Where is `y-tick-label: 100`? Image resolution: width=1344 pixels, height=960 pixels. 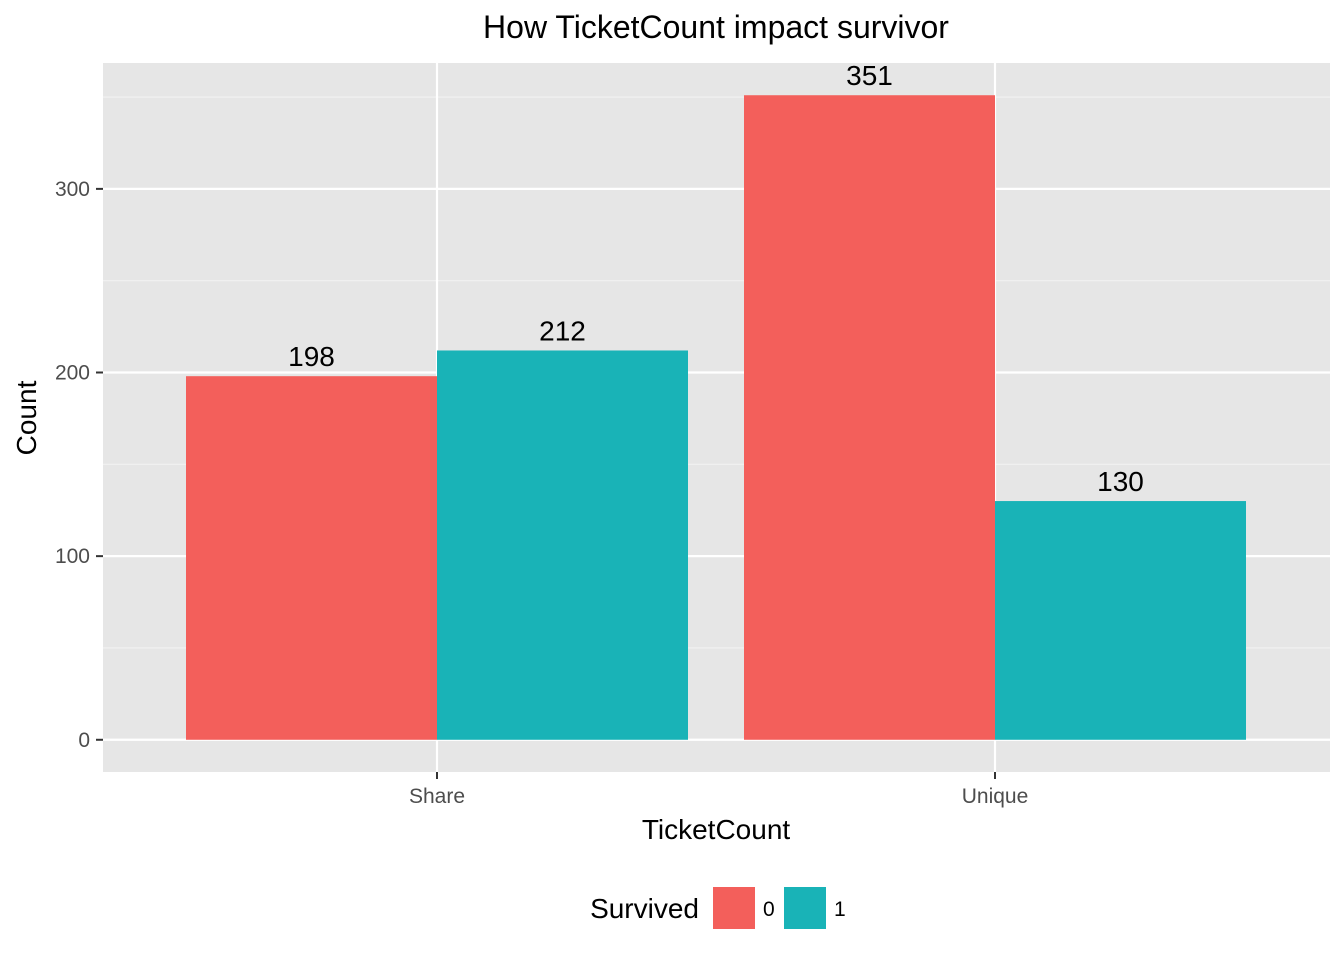
y-tick-label: 100 is located at coordinates (72, 556).